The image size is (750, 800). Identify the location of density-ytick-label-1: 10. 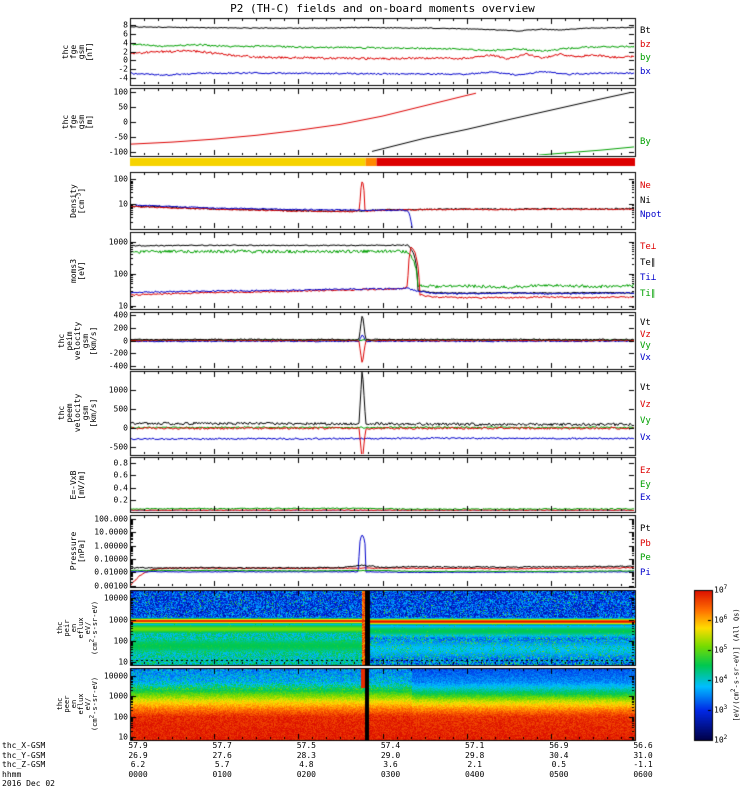
(123, 204).